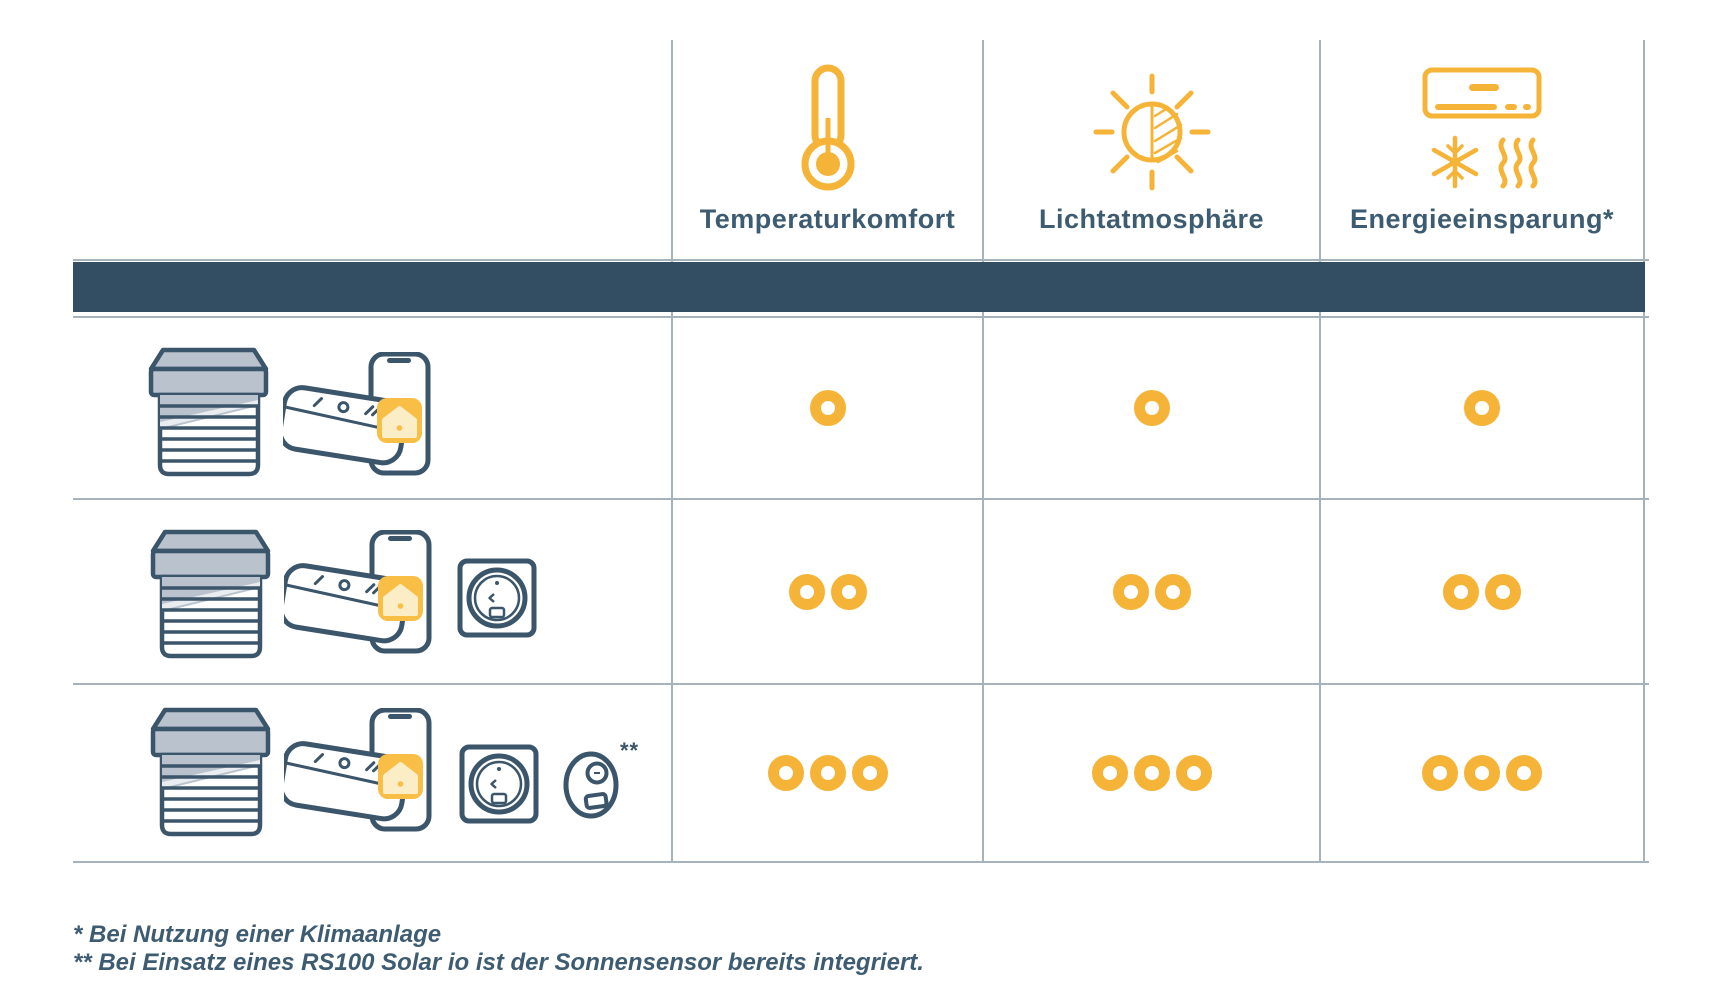  Describe the element at coordinates (630, 750) in the screenshot. I see `sun-sensor-footnote-marker: **` at that location.